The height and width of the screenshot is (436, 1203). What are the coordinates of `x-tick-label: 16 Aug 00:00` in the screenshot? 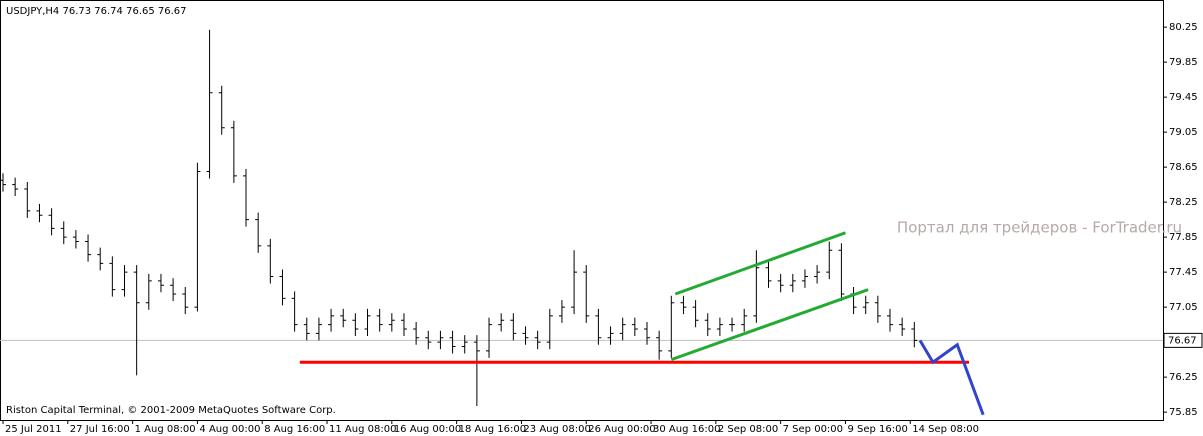 It's located at (427, 429).